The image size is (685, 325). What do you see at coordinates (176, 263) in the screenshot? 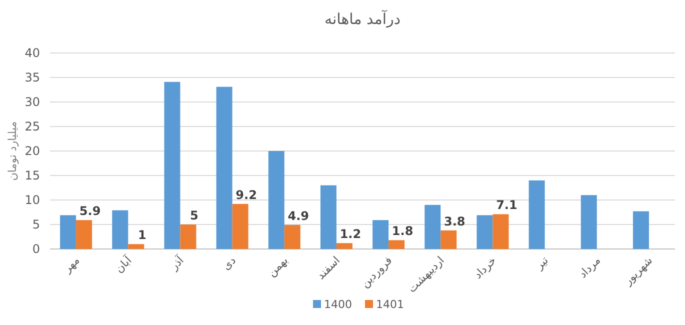
I see `x-tick-label: آذر` at bounding box center [176, 263].